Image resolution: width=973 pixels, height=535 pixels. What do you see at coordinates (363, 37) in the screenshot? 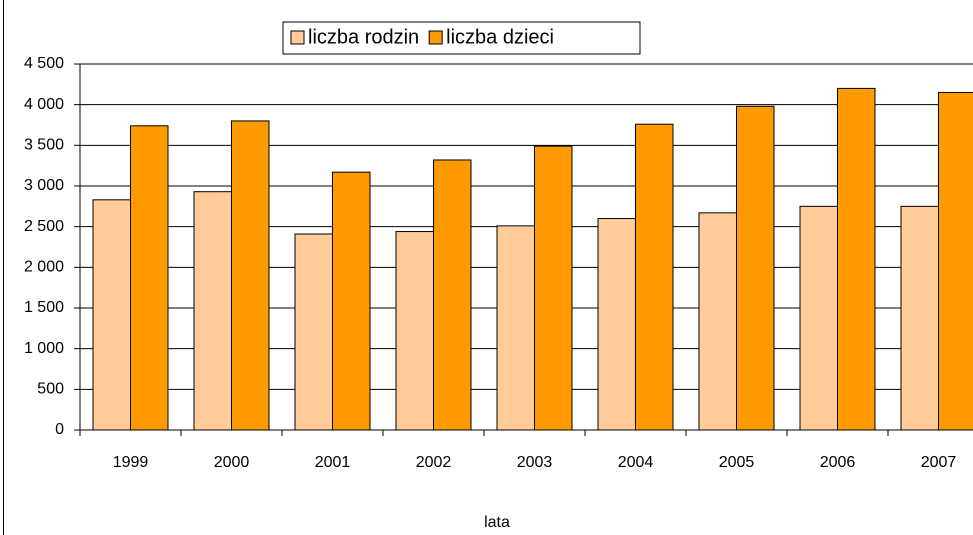
I see `legend-label: liczba rodzin` at bounding box center [363, 37].